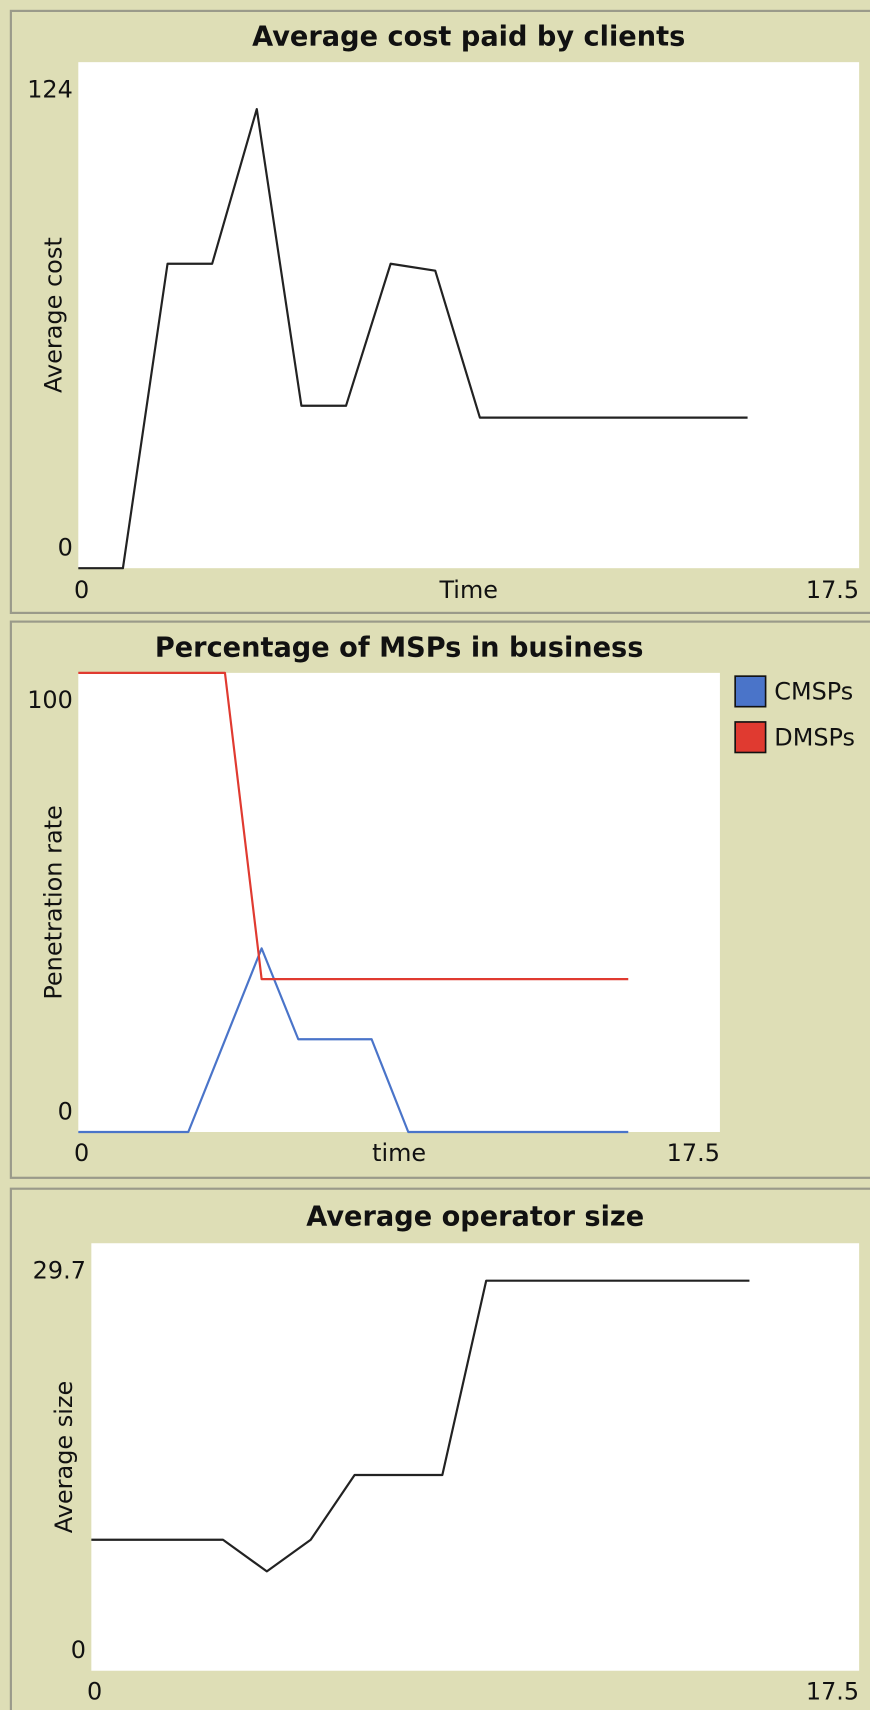  Describe the element at coordinates (475, 1217) in the screenshot. I see `plot-title: Average operator size` at that location.